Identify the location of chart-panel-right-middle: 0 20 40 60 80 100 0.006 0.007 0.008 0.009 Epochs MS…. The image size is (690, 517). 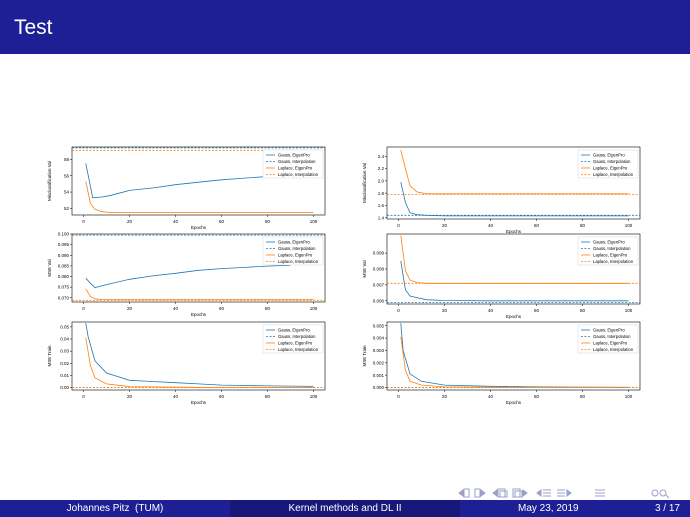
(502, 274).